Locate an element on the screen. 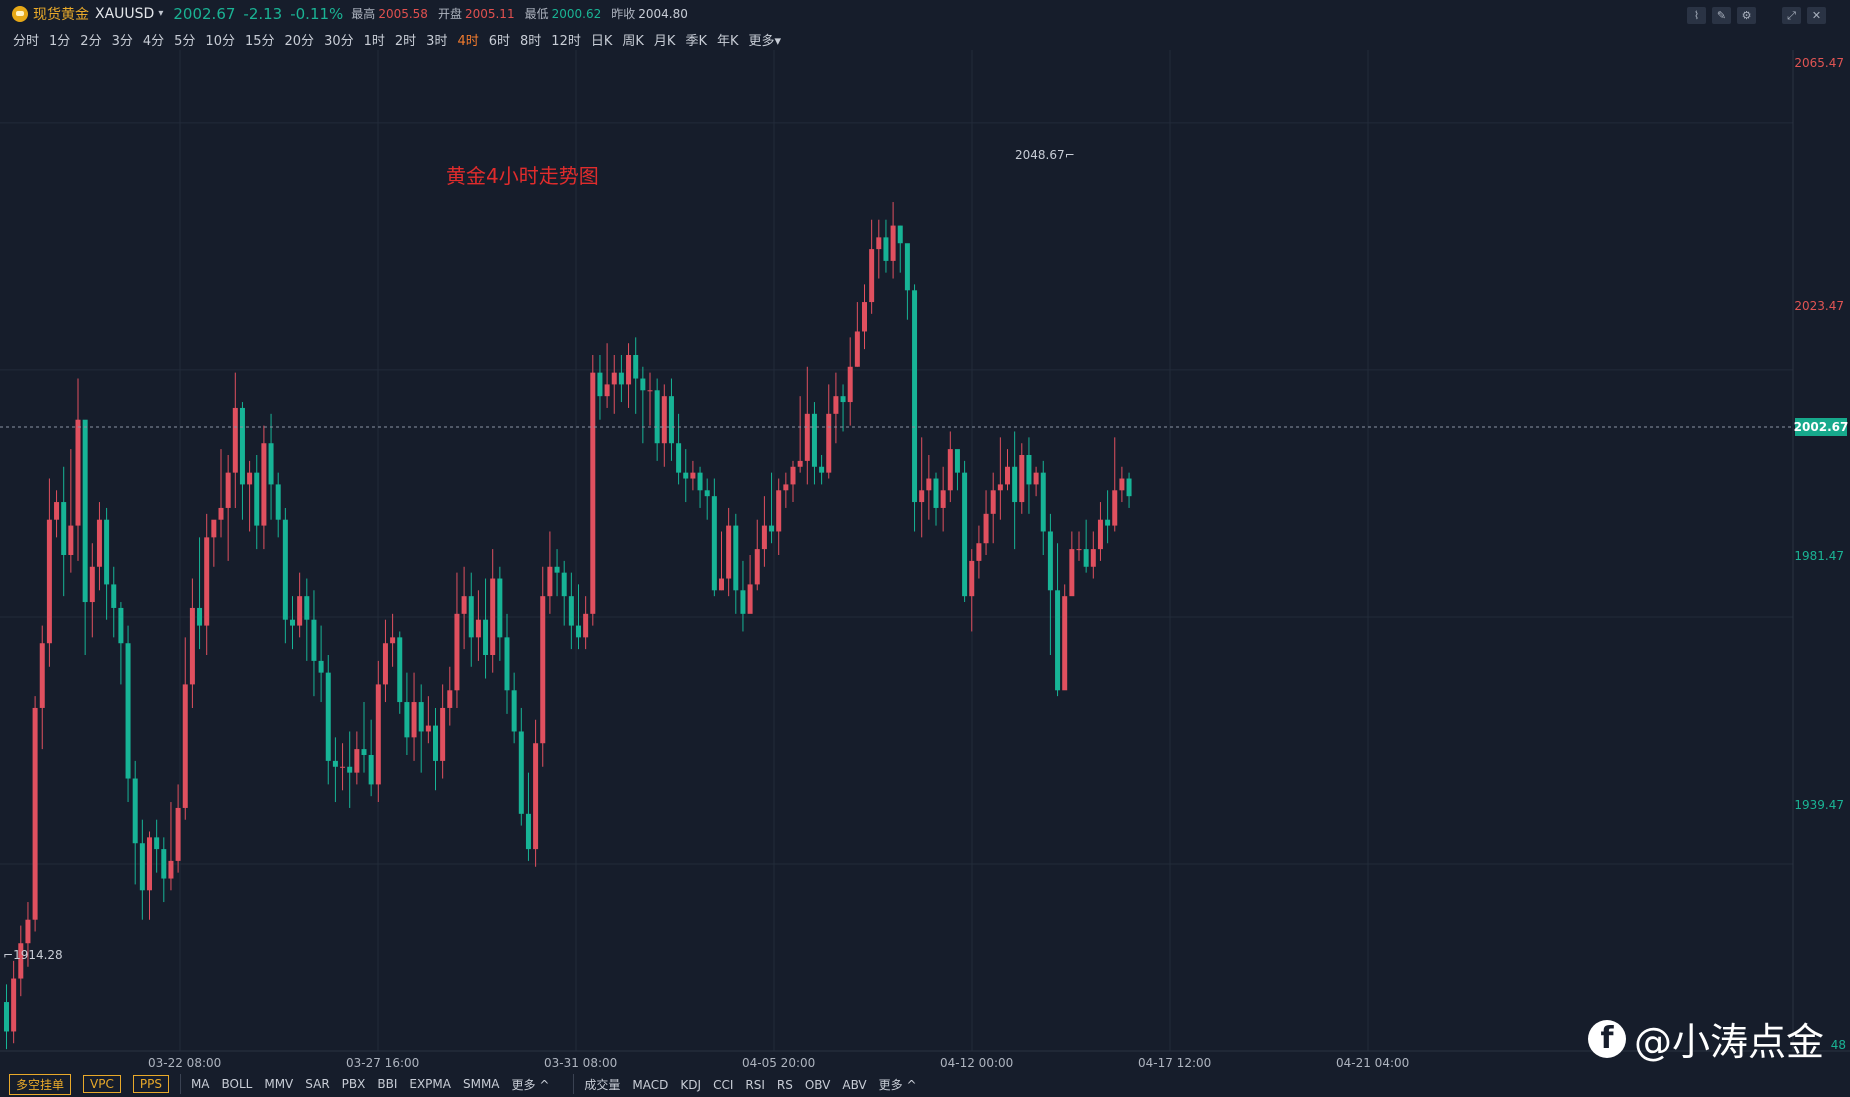 This screenshot has height=1097, width=1850. period-tab: 4时 is located at coordinates (468, 41).